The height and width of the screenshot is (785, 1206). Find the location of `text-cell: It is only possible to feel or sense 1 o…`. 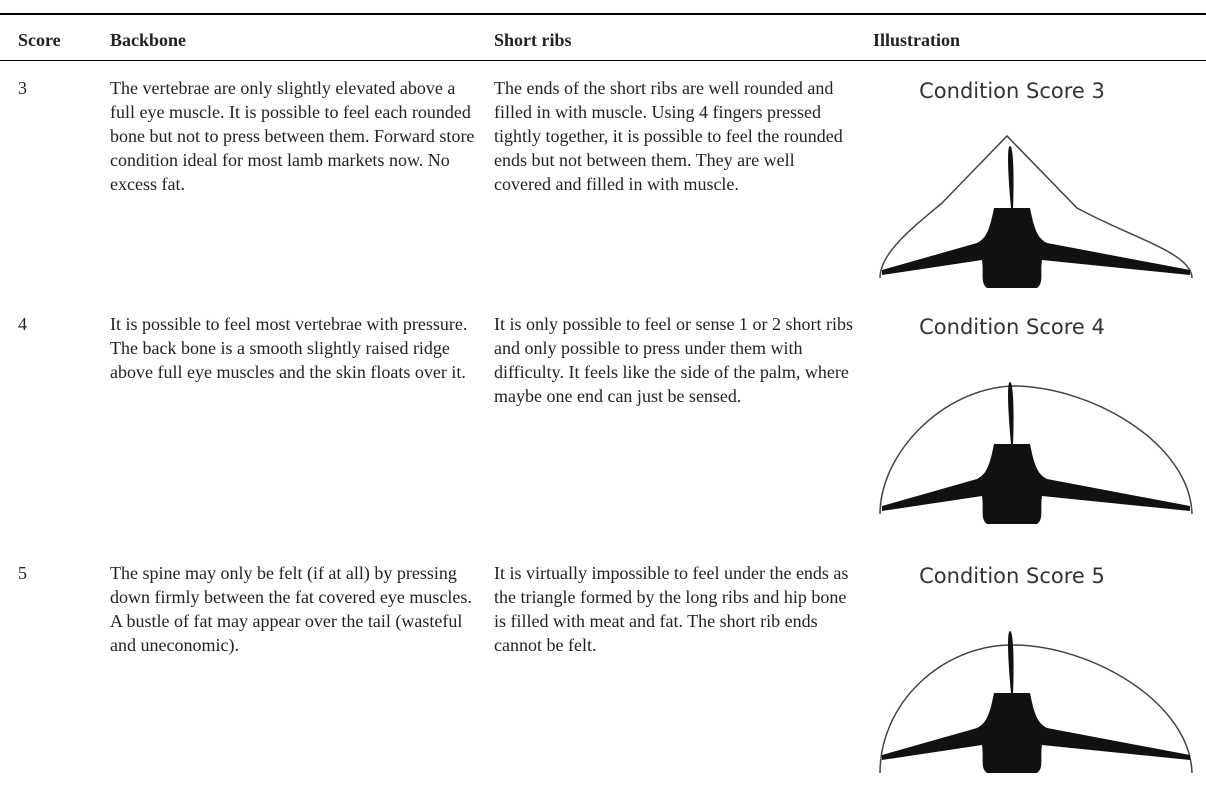

text-cell: It is only possible to feel or sense 1 o… is located at coordinates (673, 360).